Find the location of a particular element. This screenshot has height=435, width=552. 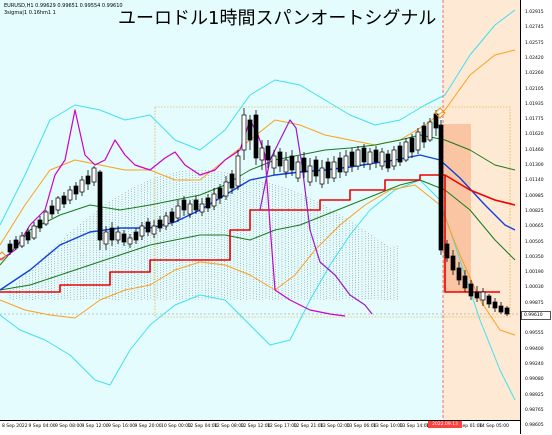

time-axis-label: 9 Sep 12:00 is located at coordinates (95, 426).